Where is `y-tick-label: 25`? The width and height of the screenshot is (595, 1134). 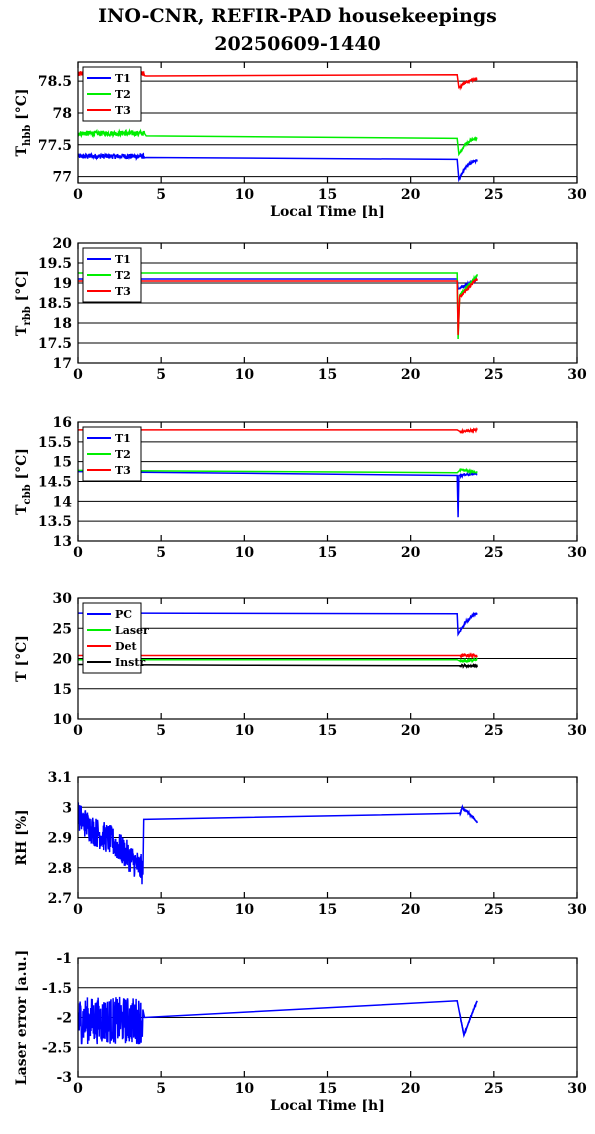 y-tick-label: 25 is located at coordinates (62, 629).